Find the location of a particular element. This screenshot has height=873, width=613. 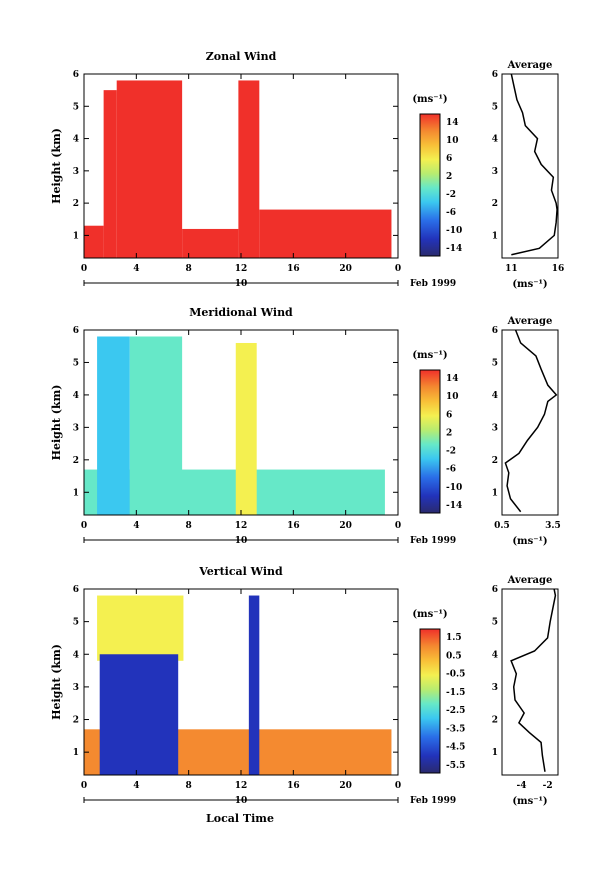

average-x-tick-label: -4 is located at coordinates (522, 786).